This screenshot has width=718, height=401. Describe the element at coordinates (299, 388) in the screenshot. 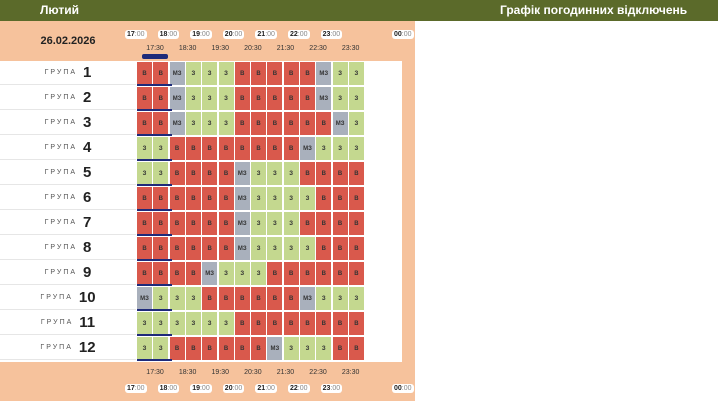

I see `footer-hour-label: 22:00` at that location.